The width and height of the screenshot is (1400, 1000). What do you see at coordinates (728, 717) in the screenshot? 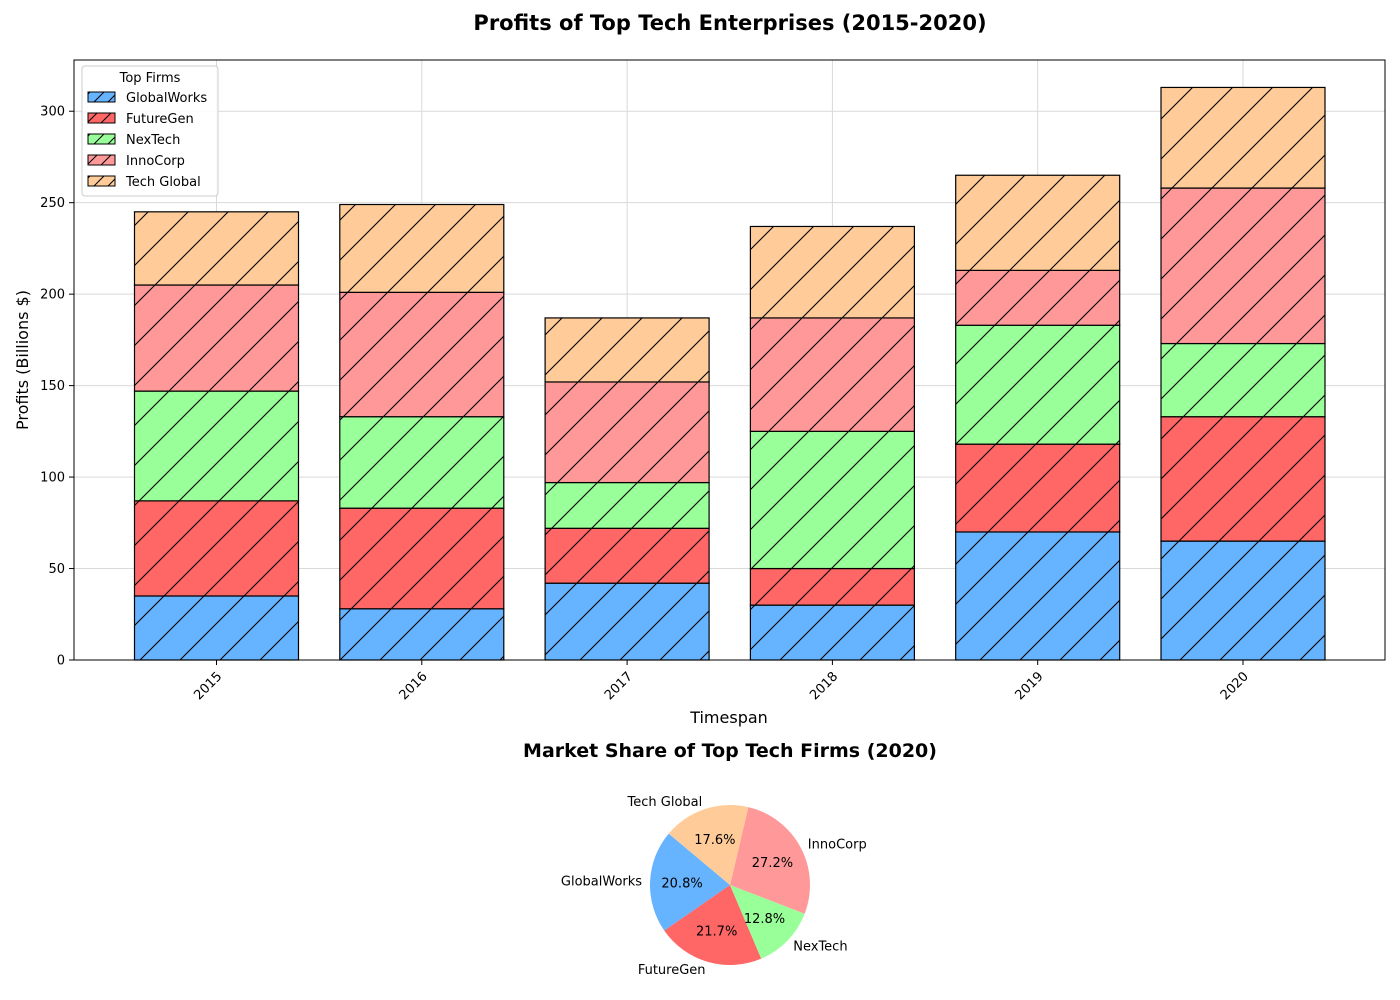
I see `x-axis-label: Timespan` at bounding box center [728, 717].